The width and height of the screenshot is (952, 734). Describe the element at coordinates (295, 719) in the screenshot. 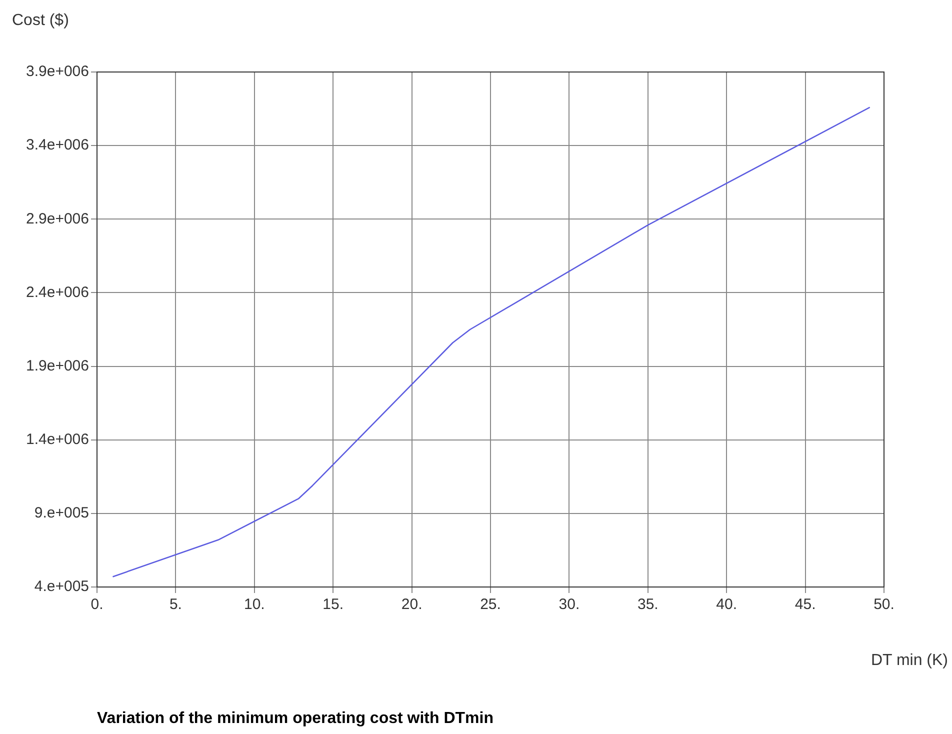

I see `text: Variation of the minimum operating cost with DTmin` at that location.